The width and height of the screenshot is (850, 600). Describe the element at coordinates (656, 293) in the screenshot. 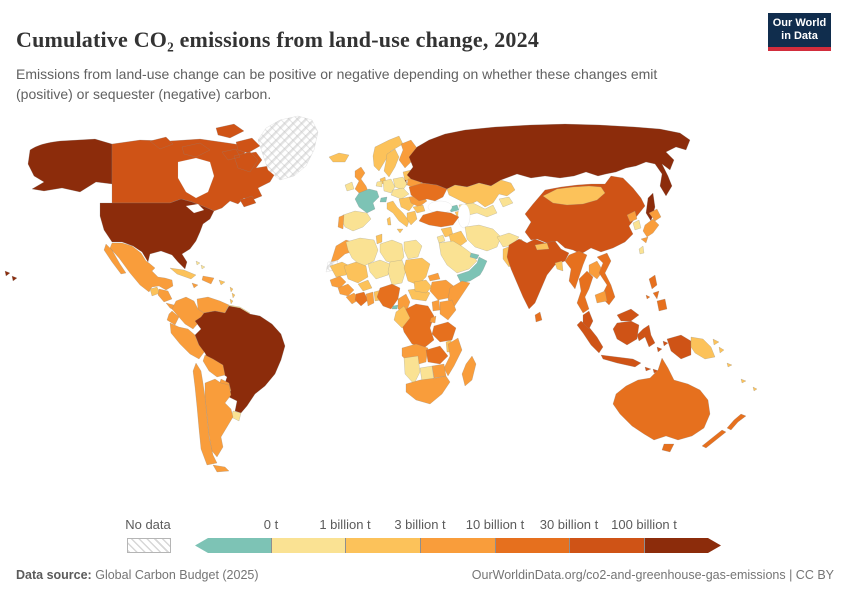

I see `country-philippines` at that location.